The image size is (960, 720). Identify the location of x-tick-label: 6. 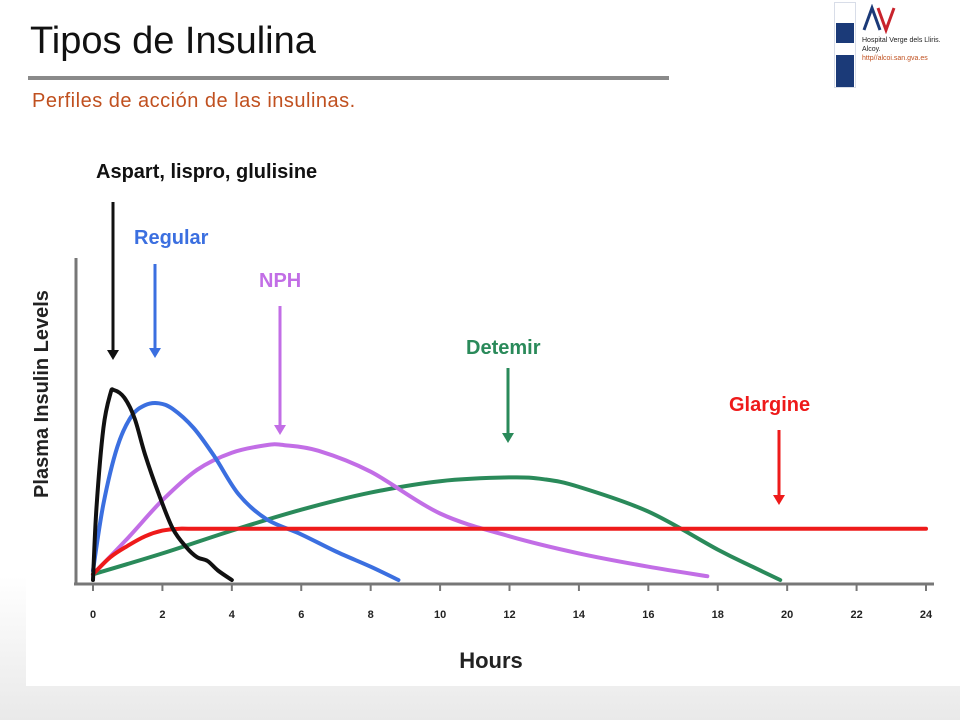
(301, 615).